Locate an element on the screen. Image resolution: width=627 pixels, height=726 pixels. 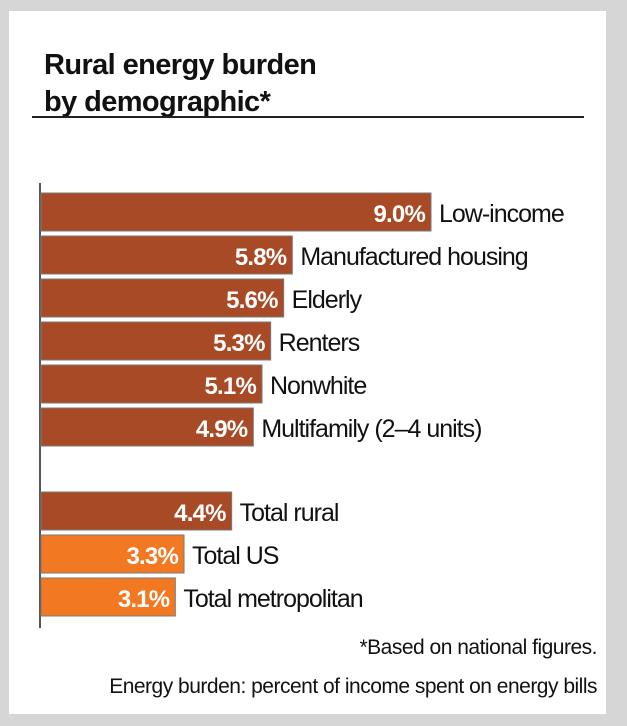
footnote: *Based on national figures. is located at coordinates (478, 647).